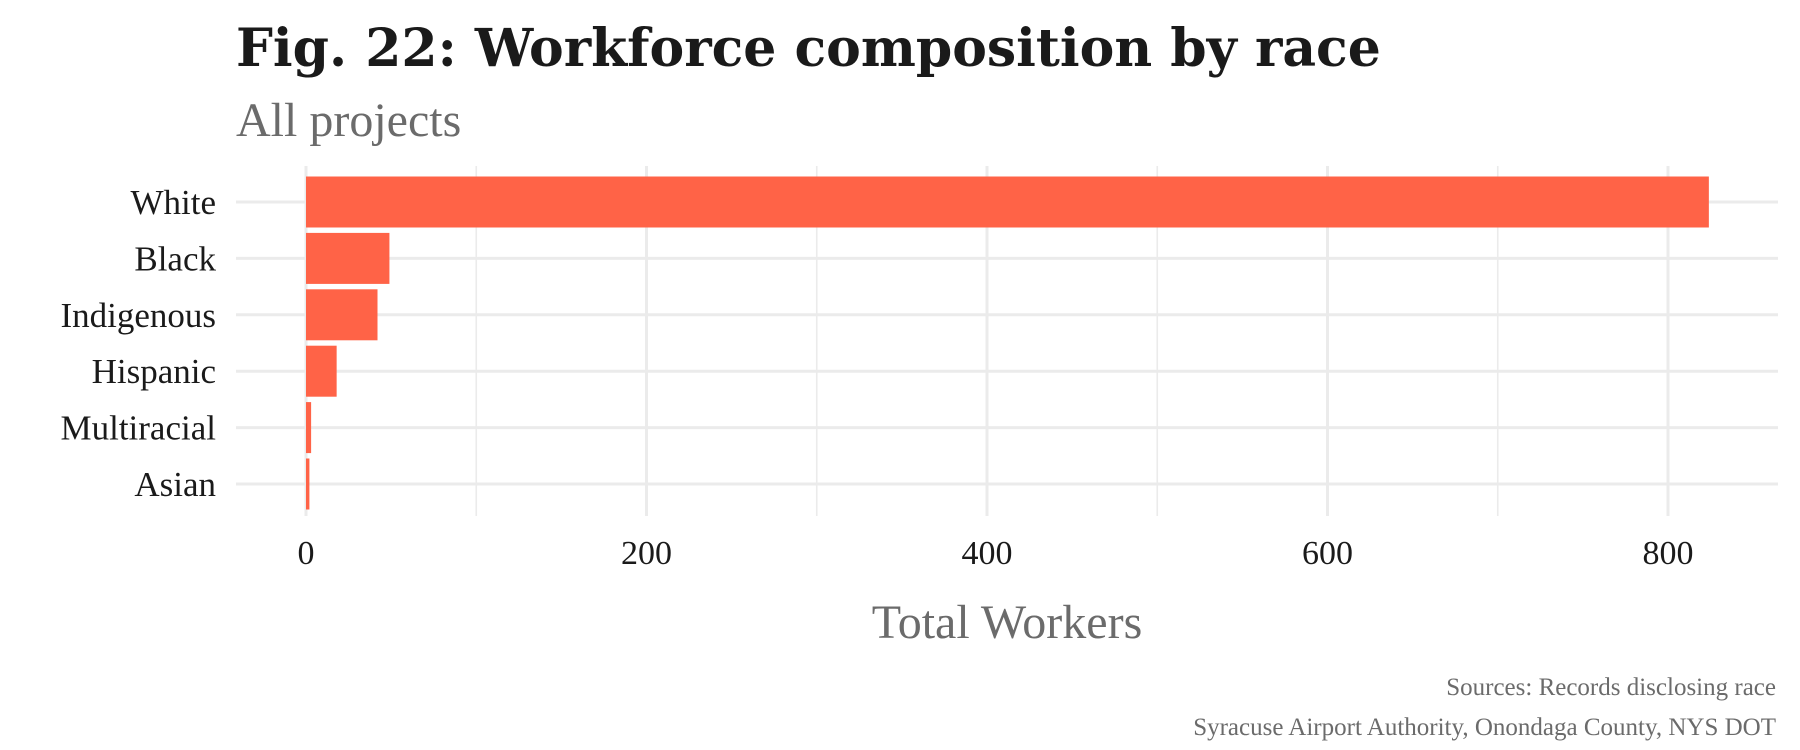 The image size is (1800, 750). I want to click on category-label: White, so click(173, 202).